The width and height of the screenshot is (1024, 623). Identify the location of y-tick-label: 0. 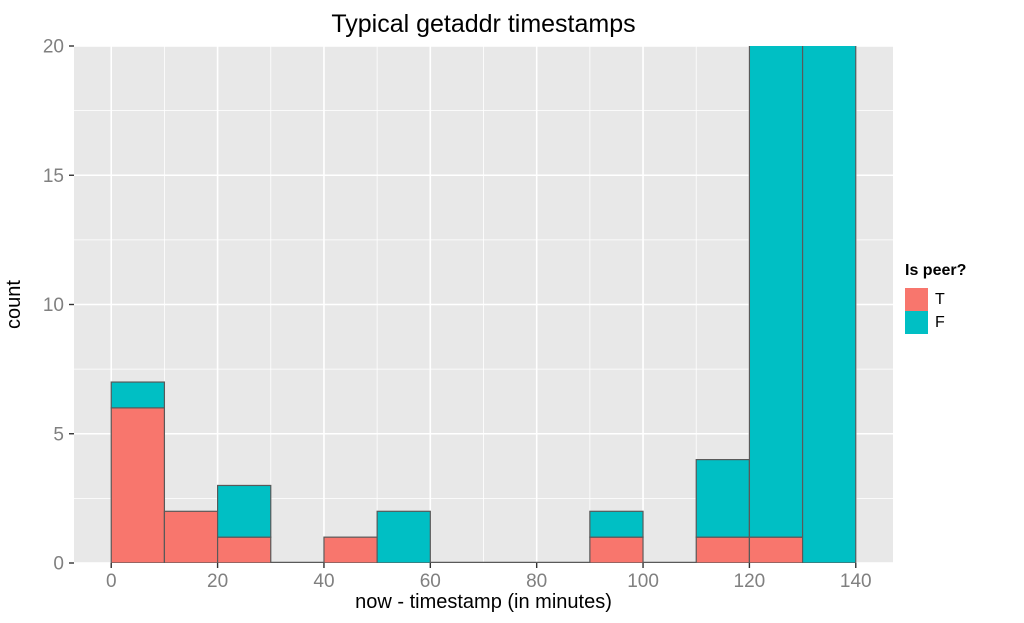
(58, 564).